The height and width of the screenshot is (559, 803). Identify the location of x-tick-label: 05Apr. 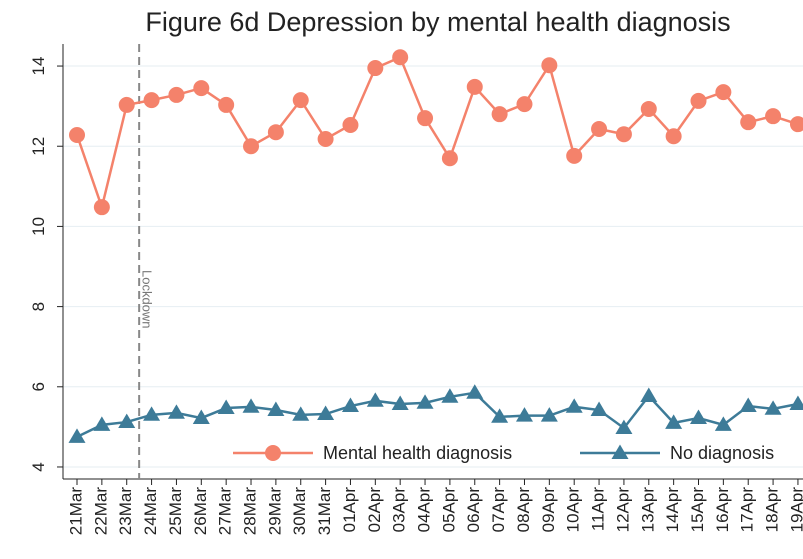
(448, 510).